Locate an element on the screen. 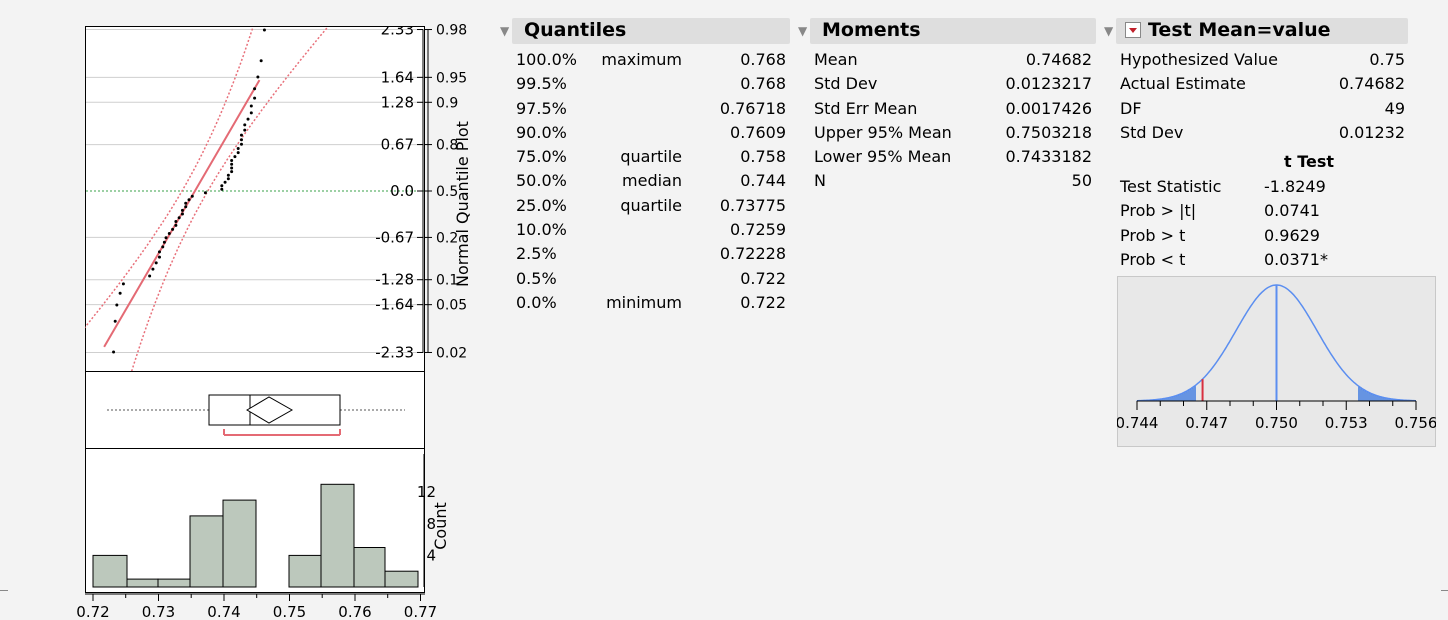 This screenshot has width=1448, height=620. test-value: 0.75 is located at coordinates (1387, 59).